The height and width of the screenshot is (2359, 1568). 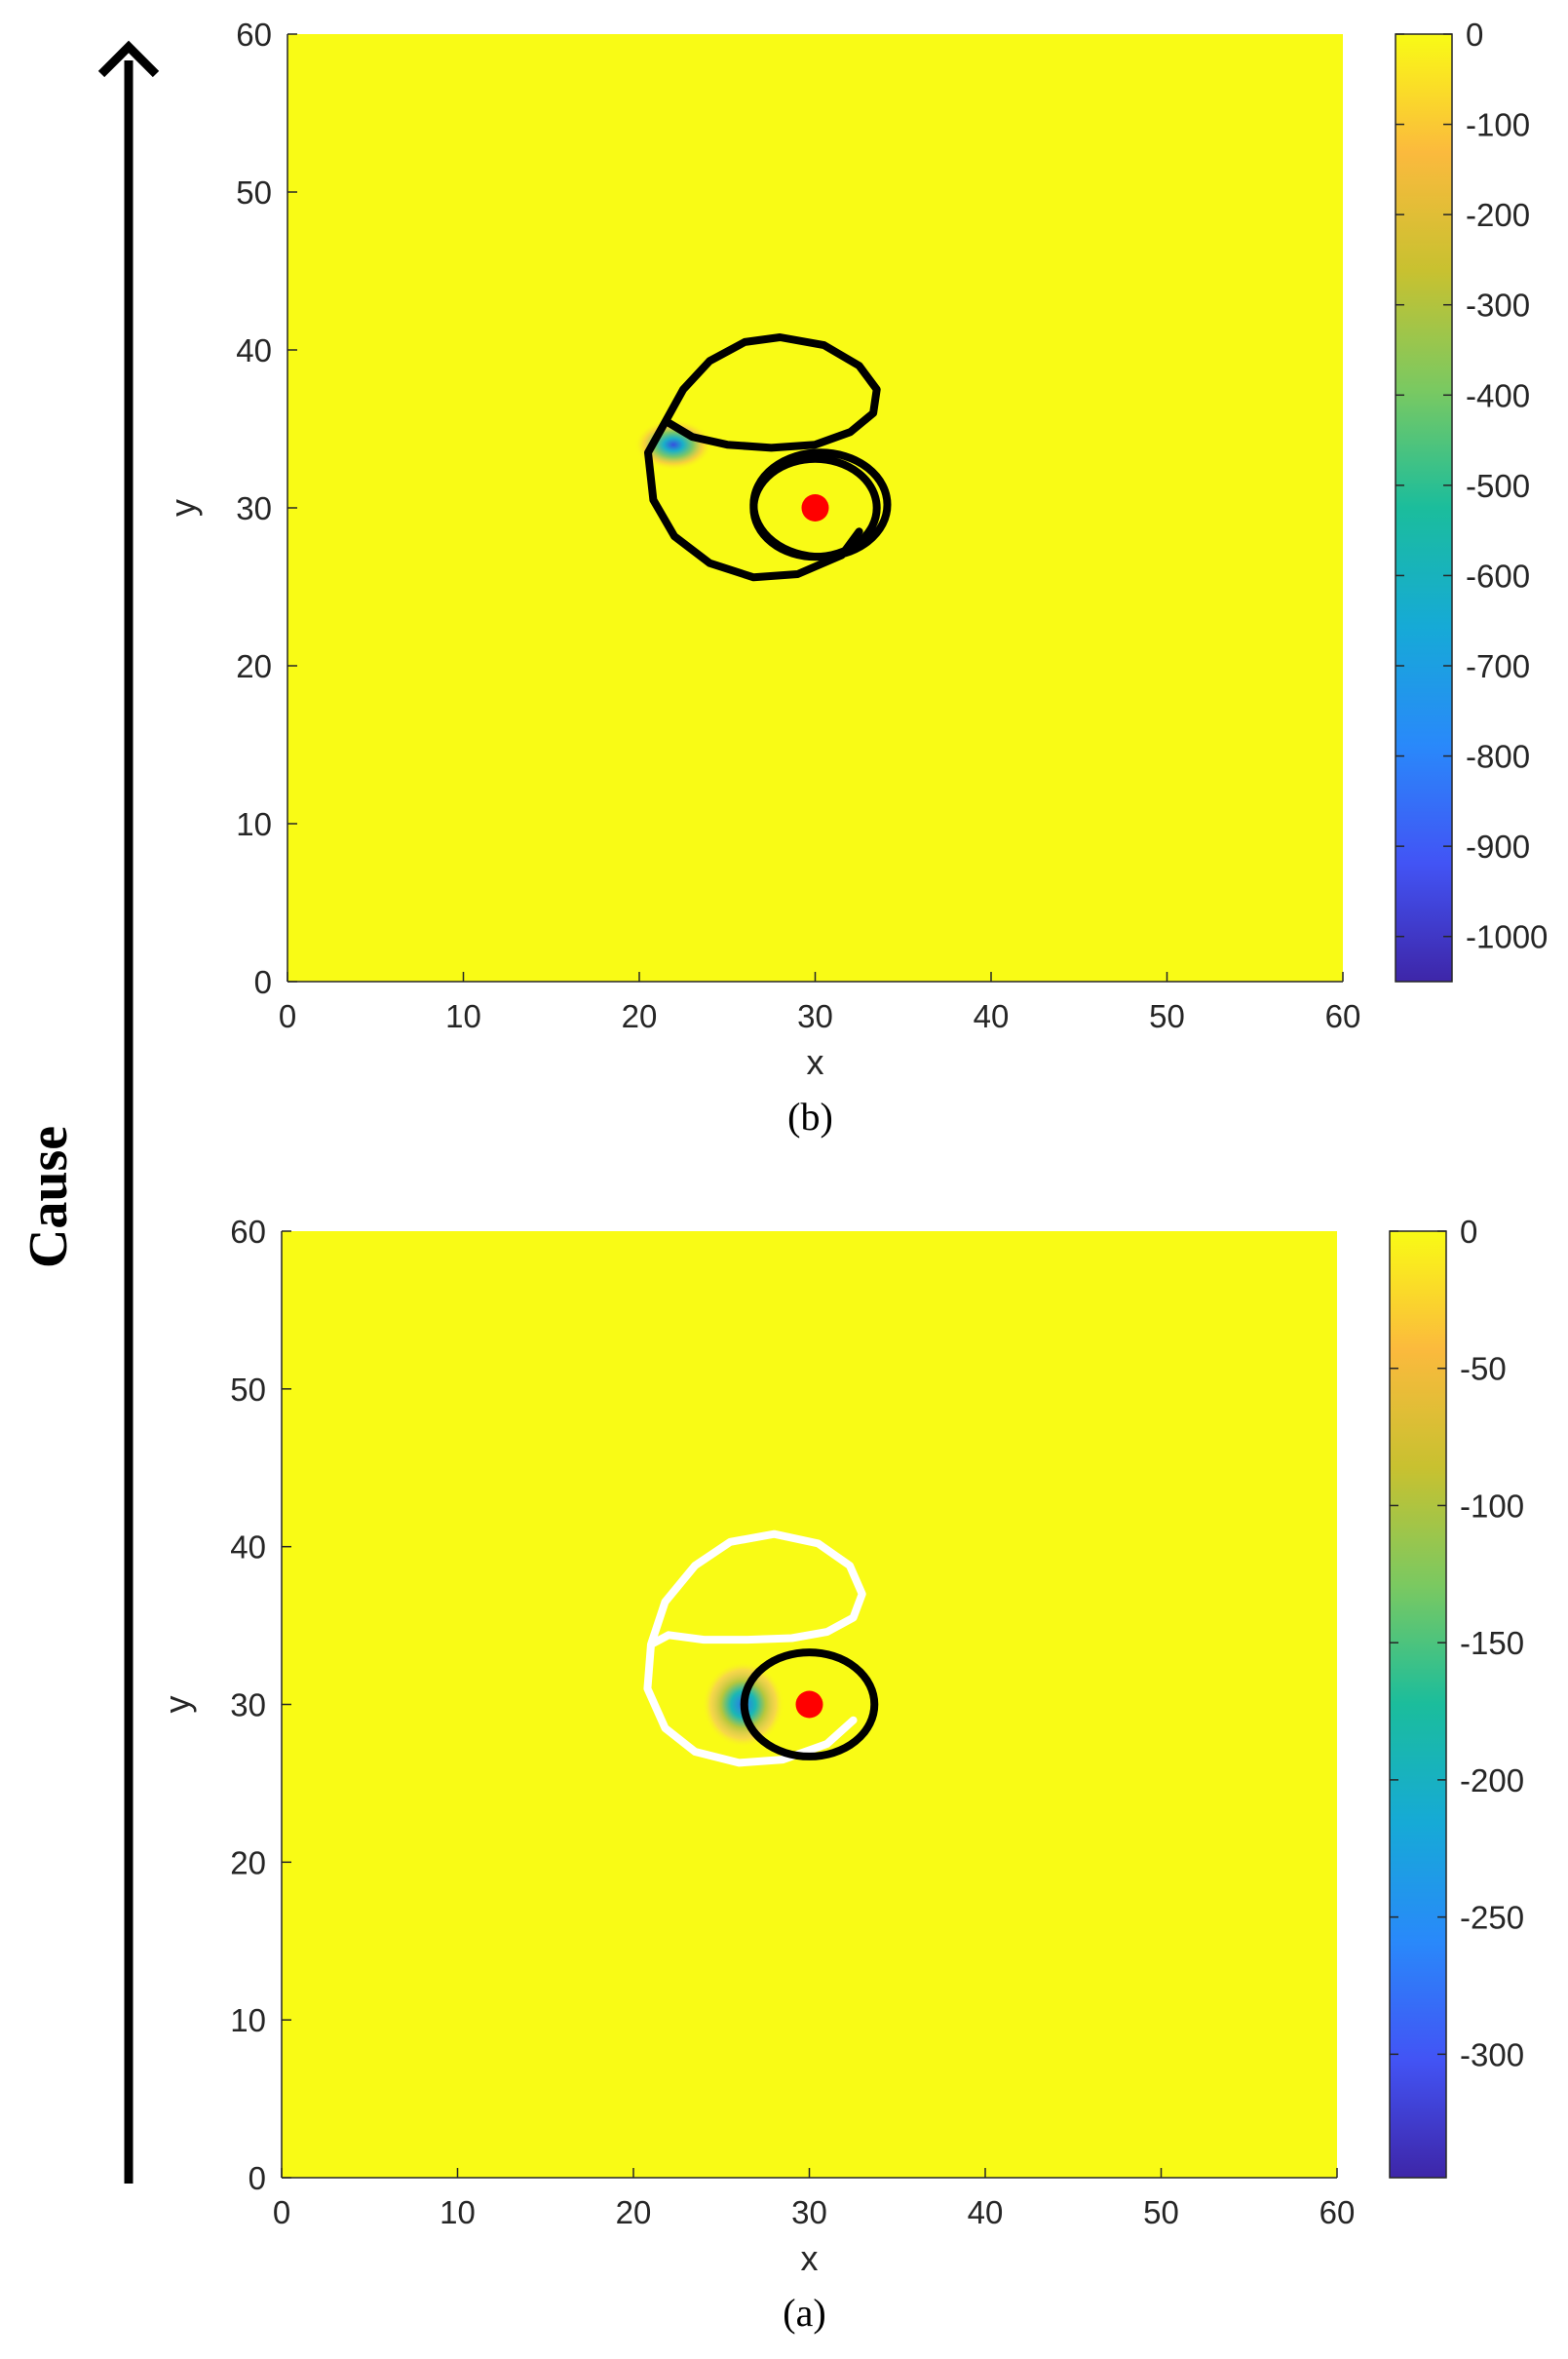 I want to click on colorbar-tick-label: -400, so click(x=1498, y=395).